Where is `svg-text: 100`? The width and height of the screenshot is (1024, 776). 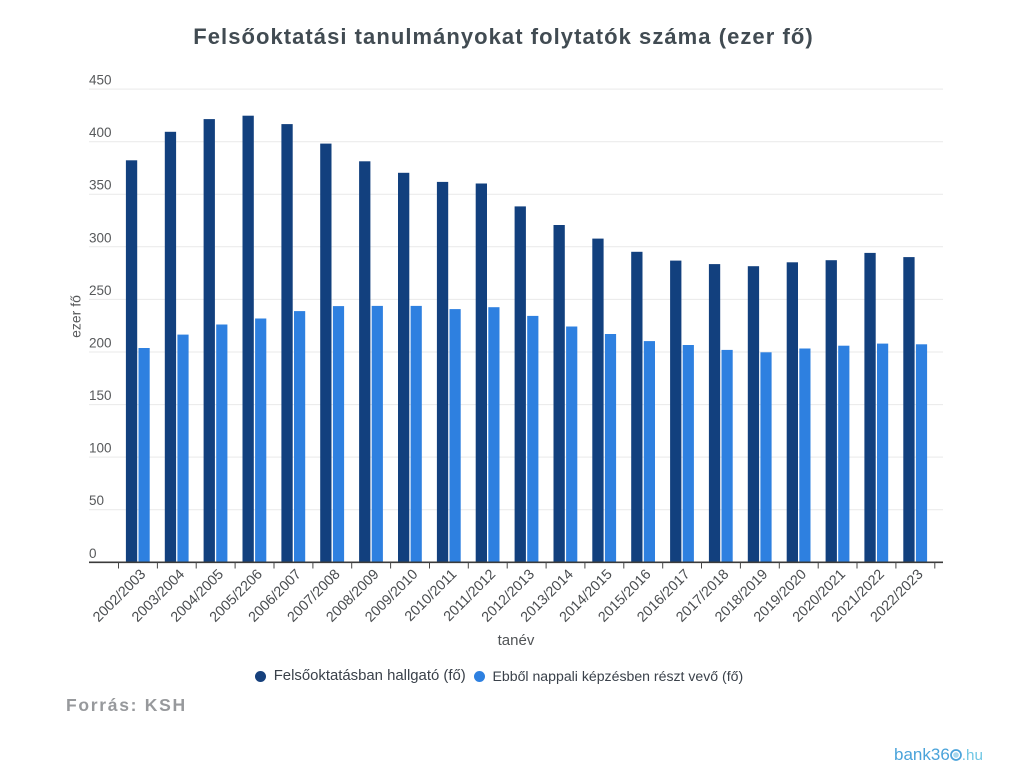 svg-text: 100 is located at coordinates (100, 448).